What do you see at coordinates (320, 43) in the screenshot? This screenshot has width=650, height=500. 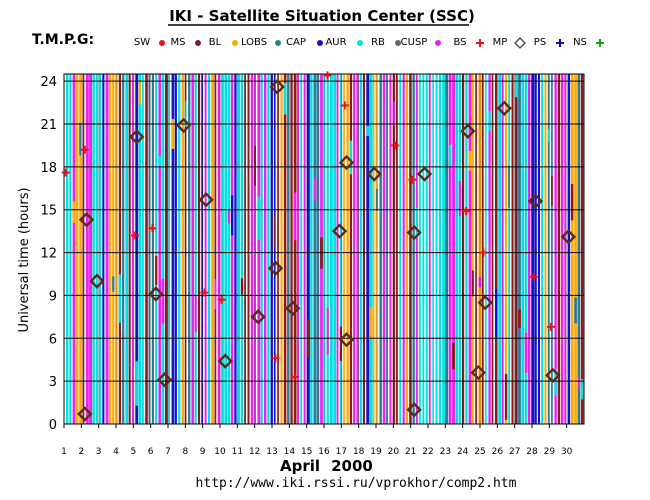 I see `legend-marker-cap` at bounding box center [320, 43].